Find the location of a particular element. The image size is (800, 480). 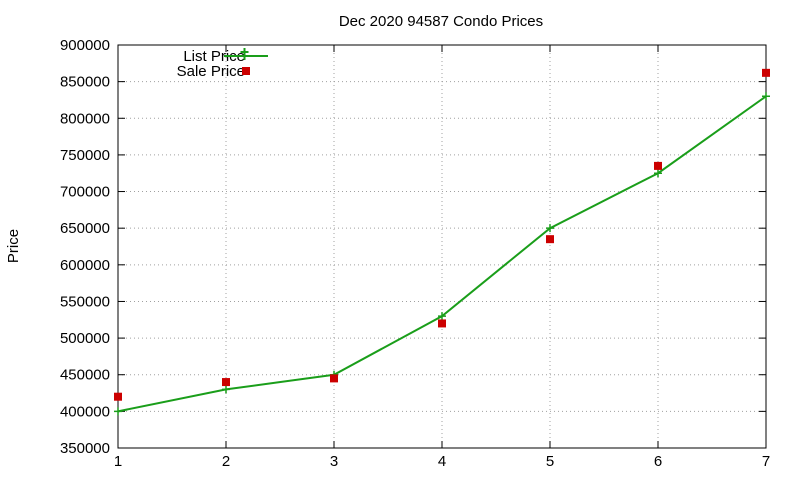

legend: List Price Sale Price is located at coordinates (222, 64).